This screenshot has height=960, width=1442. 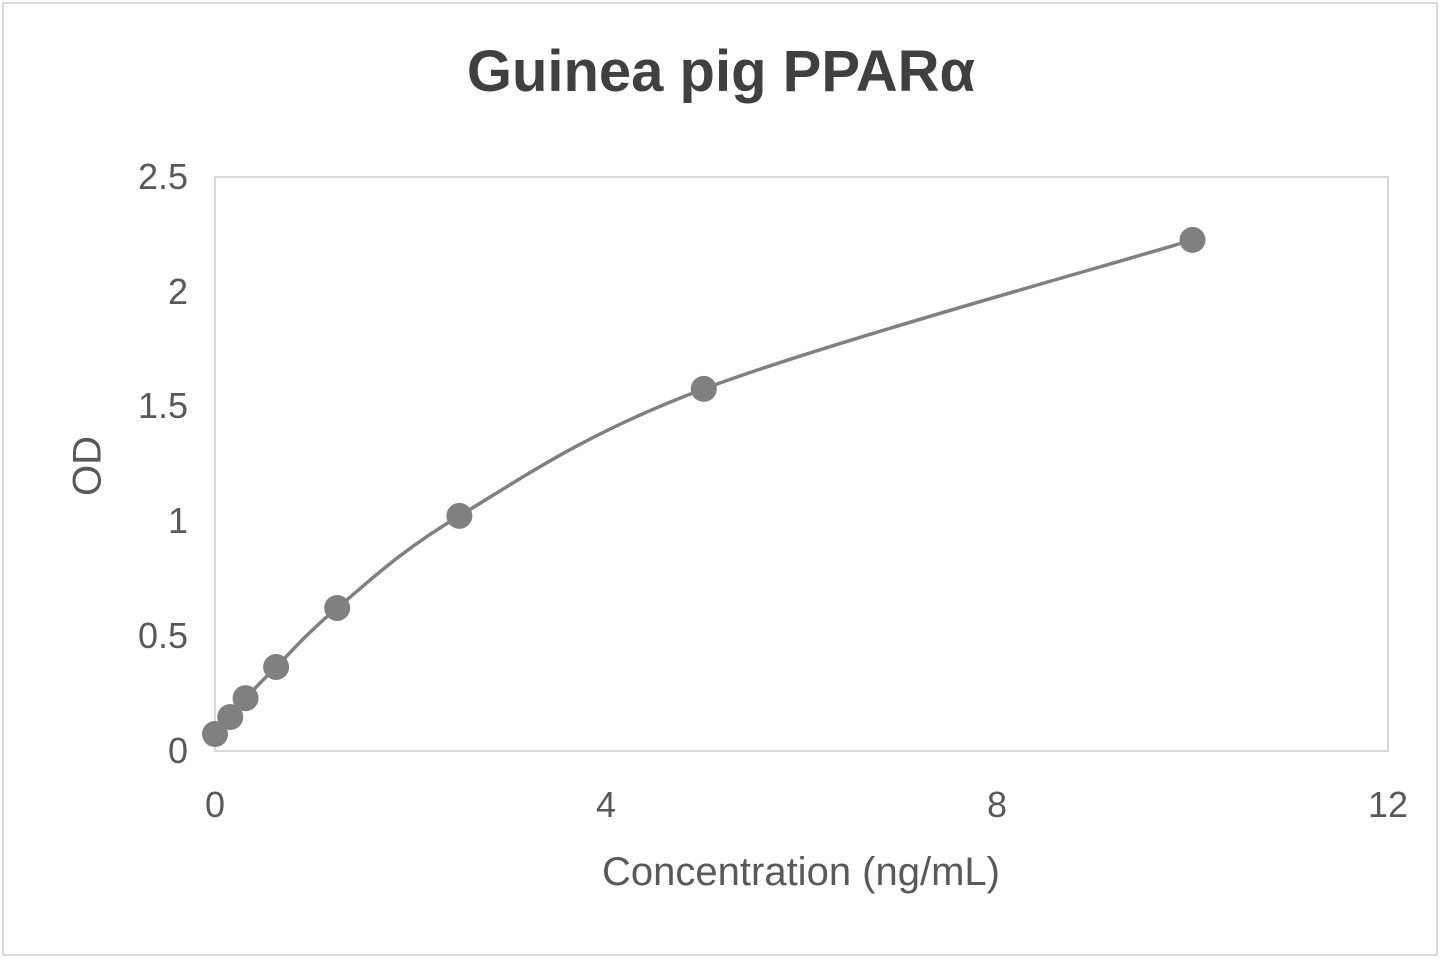 What do you see at coordinates (177, 291) in the screenshot?
I see `y-tick-label: 2` at bounding box center [177, 291].